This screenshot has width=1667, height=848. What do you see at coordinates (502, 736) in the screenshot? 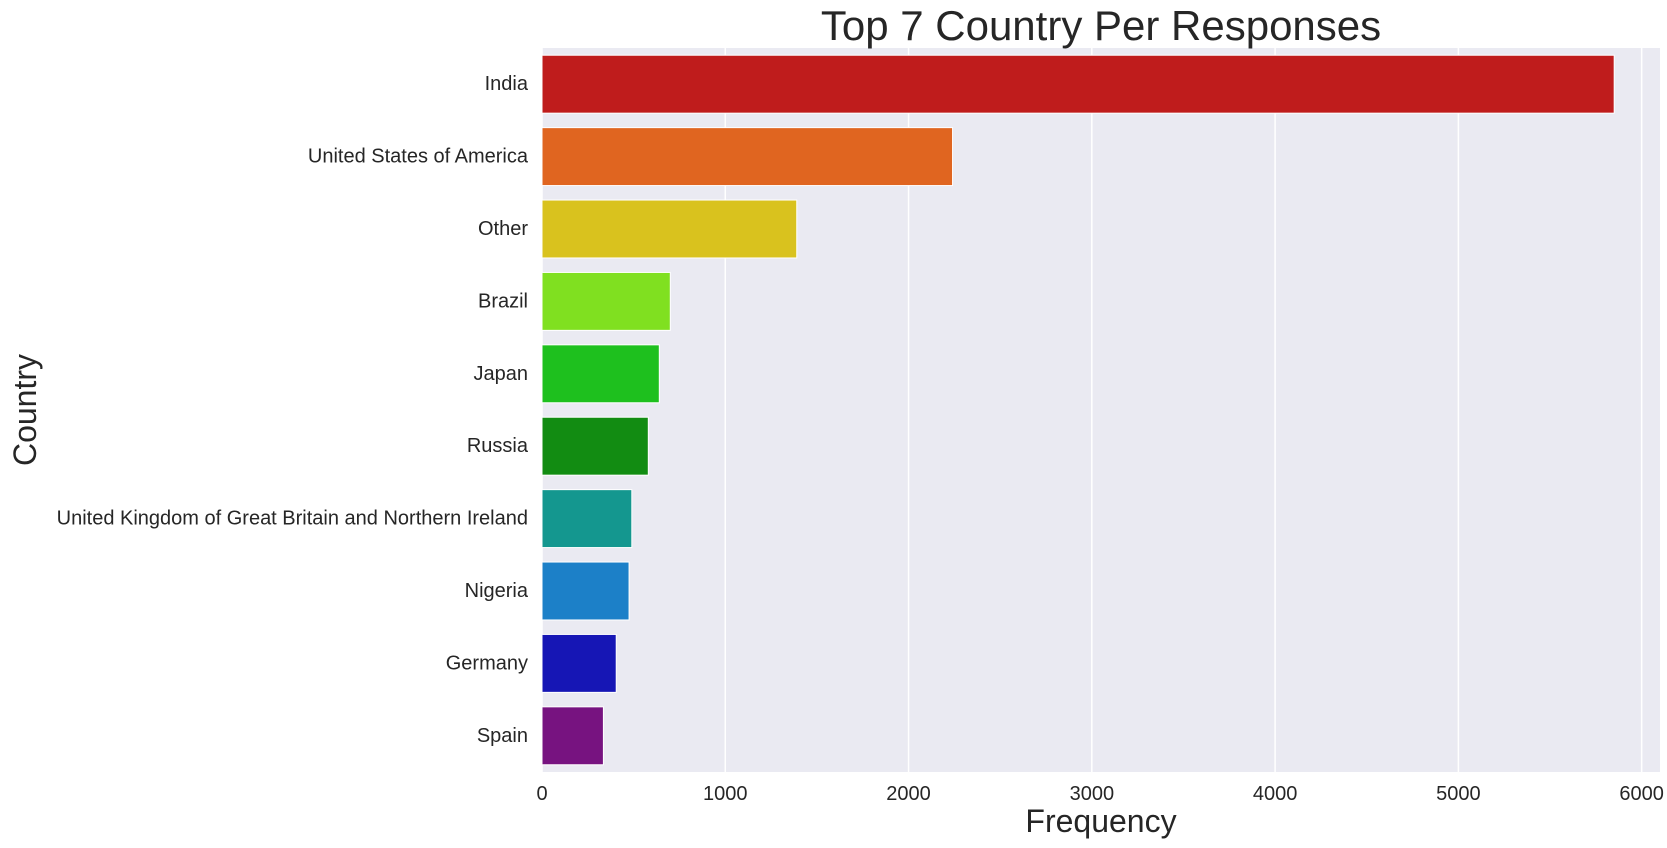
I see `y-tick-label: Spain` at bounding box center [502, 736].